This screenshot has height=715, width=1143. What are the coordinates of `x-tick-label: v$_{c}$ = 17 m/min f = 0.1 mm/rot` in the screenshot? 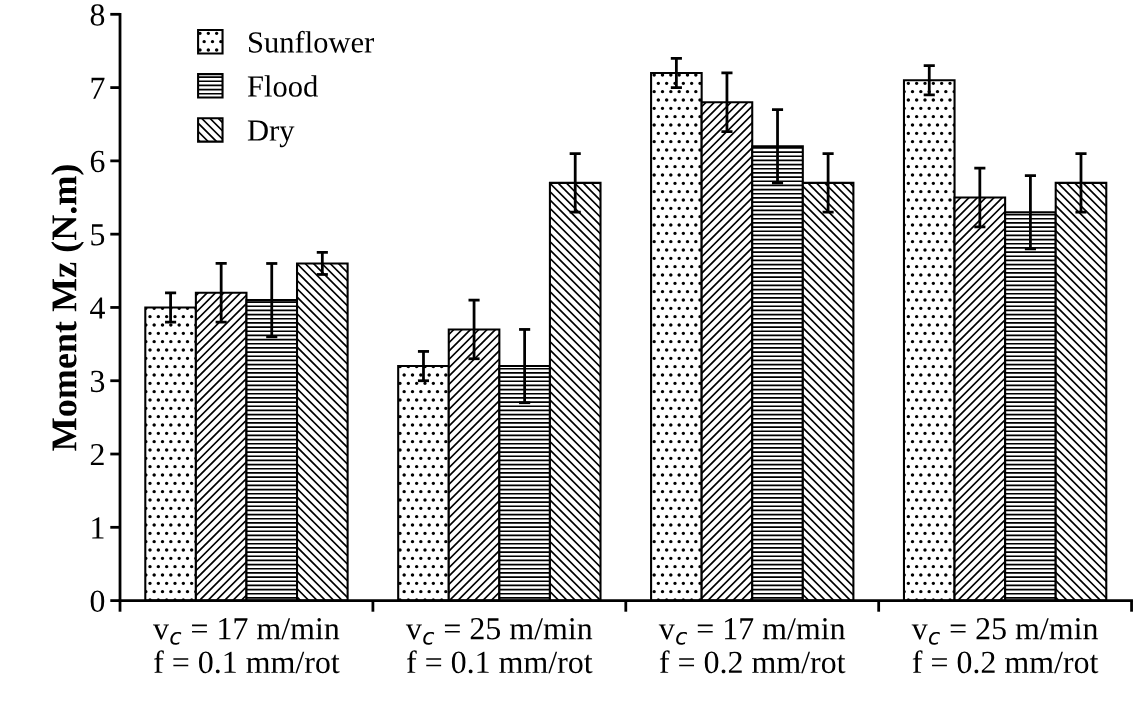 It's located at (246, 646).